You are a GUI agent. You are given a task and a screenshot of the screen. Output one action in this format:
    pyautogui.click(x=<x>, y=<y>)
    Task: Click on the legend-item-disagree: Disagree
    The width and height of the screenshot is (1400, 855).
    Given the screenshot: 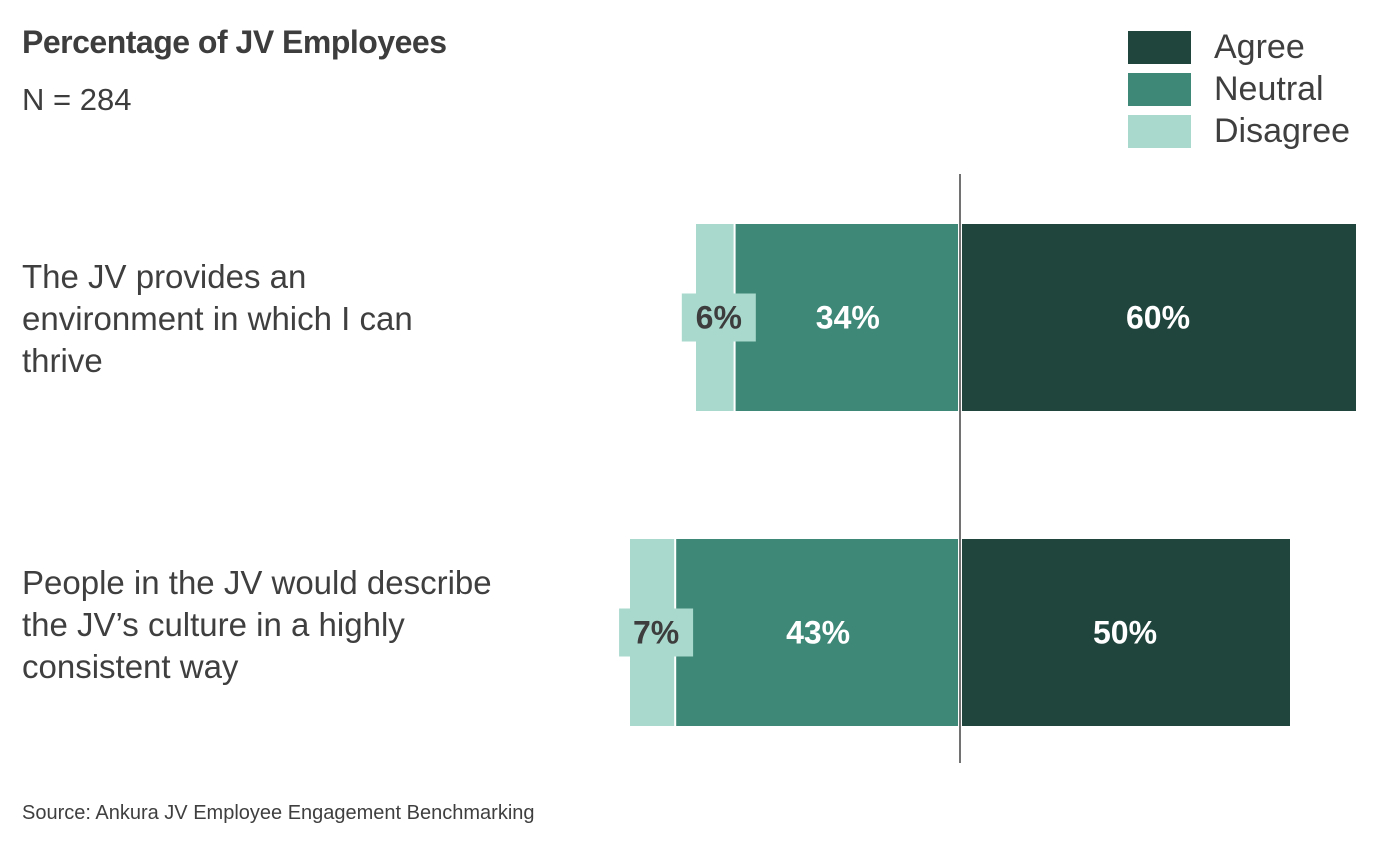 What is the action you would take?
    pyautogui.click(x=1258, y=131)
    